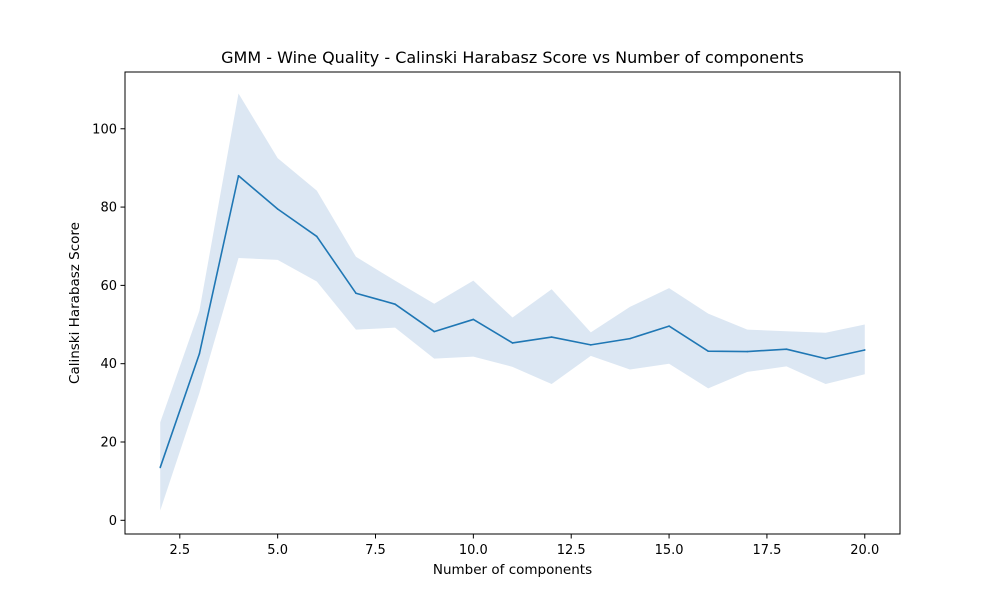 This screenshot has width=1000, height=604. I want to click on x-tick-label: 12.5, so click(571, 550).